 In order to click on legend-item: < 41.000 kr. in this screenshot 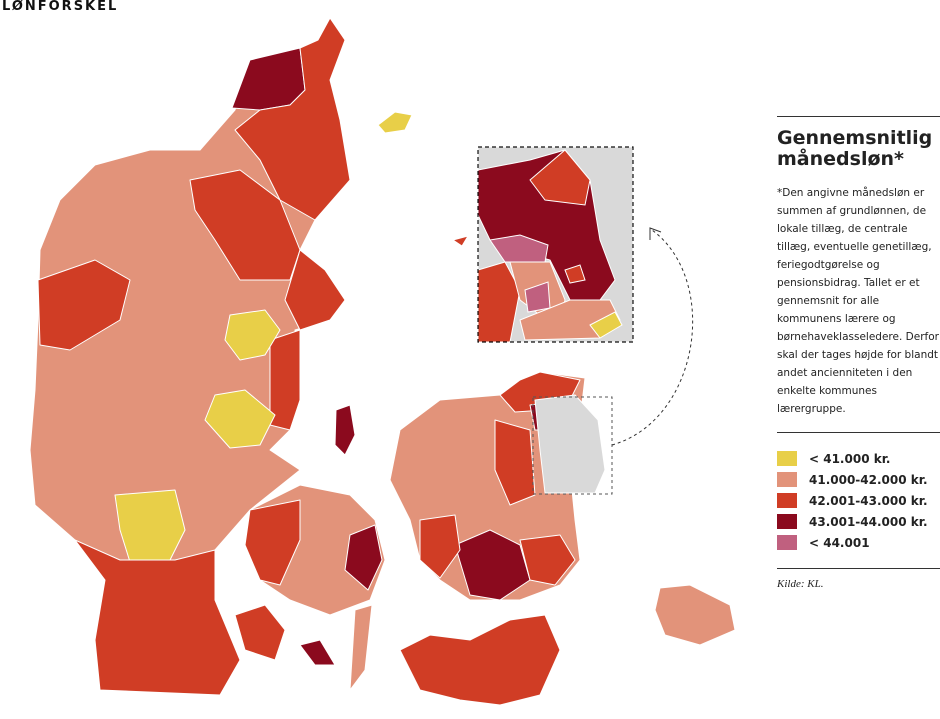, I will do `click(858, 458)`.